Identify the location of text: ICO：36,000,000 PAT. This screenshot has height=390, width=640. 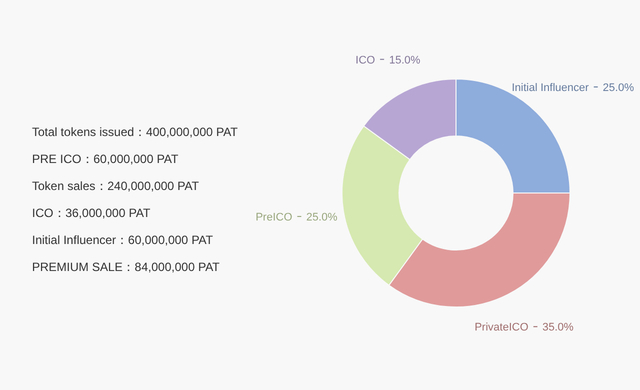
(91, 213).